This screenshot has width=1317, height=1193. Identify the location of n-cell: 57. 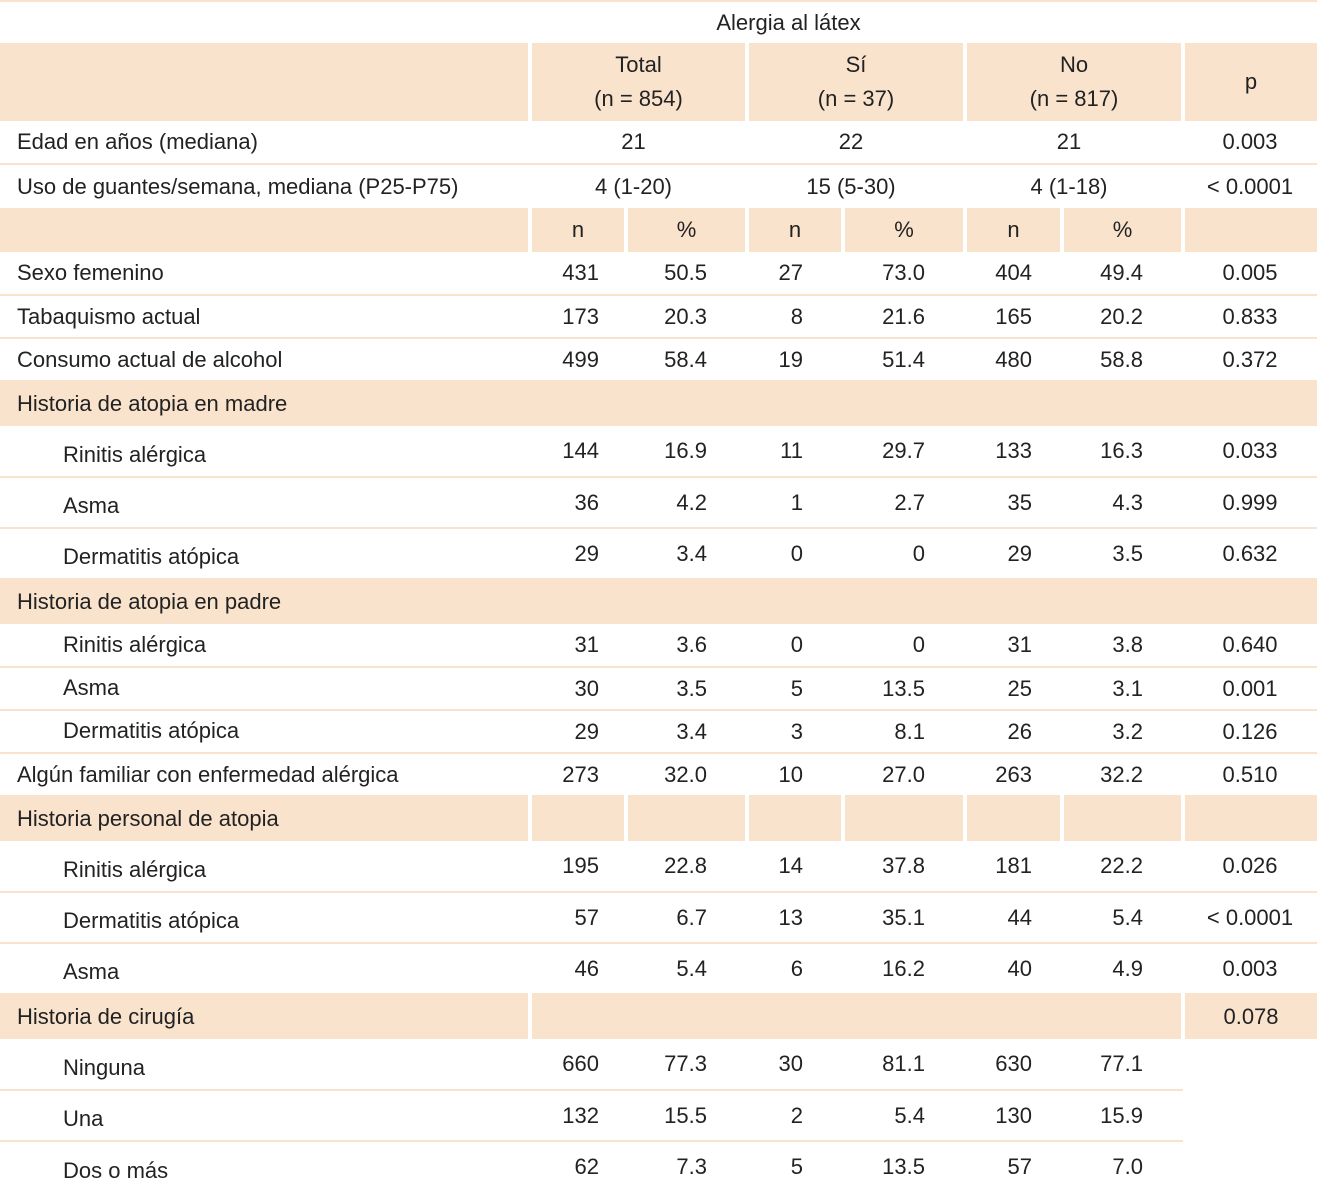
(578, 918).